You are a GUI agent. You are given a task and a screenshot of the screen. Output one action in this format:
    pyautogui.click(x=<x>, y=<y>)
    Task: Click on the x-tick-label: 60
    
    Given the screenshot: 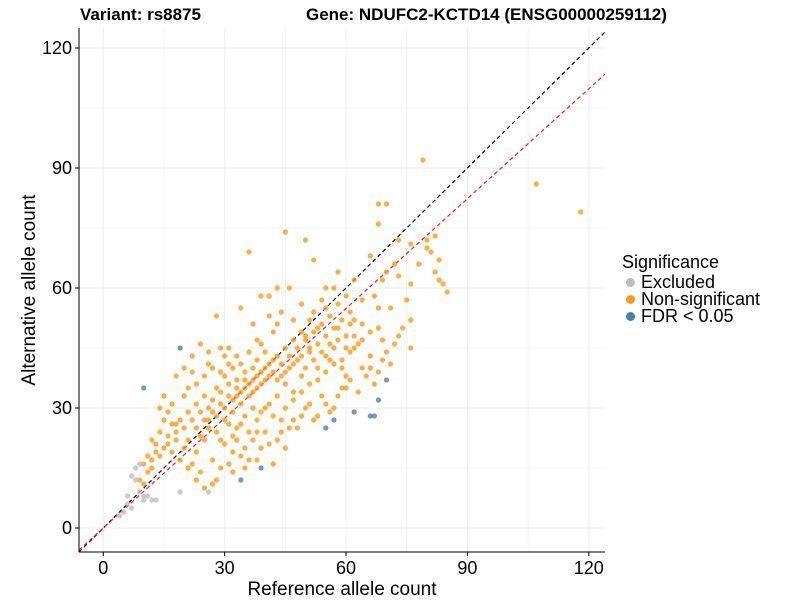 What is the action you would take?
    pyautogui.click(x=346, y=568)
    